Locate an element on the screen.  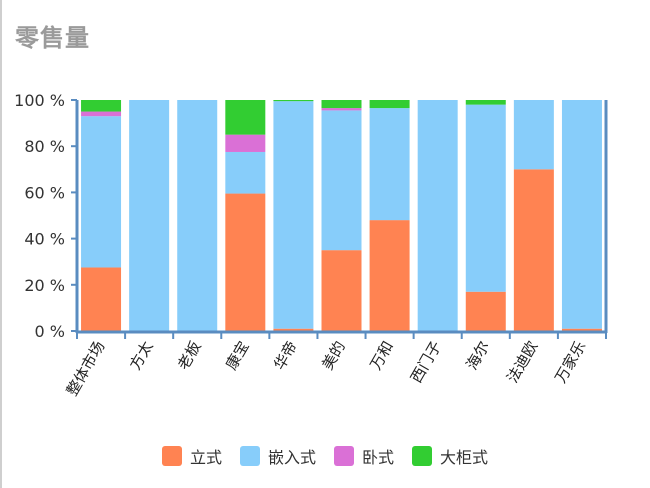
legend-item: 立式 is located at coordinates (191, 456).